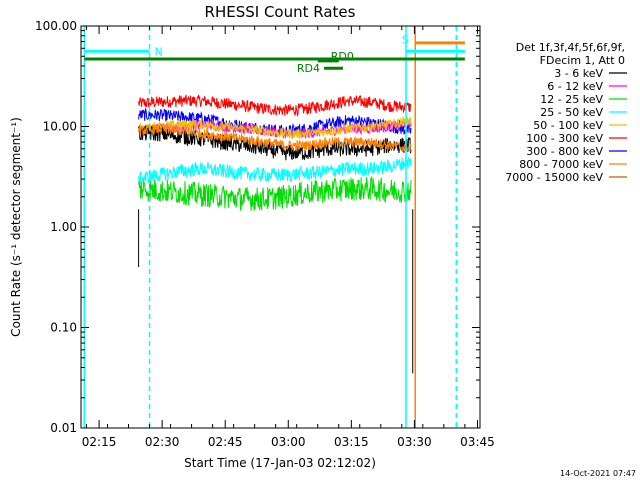 This screenshot has width=640, height=480. Describe the element at coordinates (568, 125) in the screenshot. I see `legend-entry-label: 50 - 100 keV` at that location.